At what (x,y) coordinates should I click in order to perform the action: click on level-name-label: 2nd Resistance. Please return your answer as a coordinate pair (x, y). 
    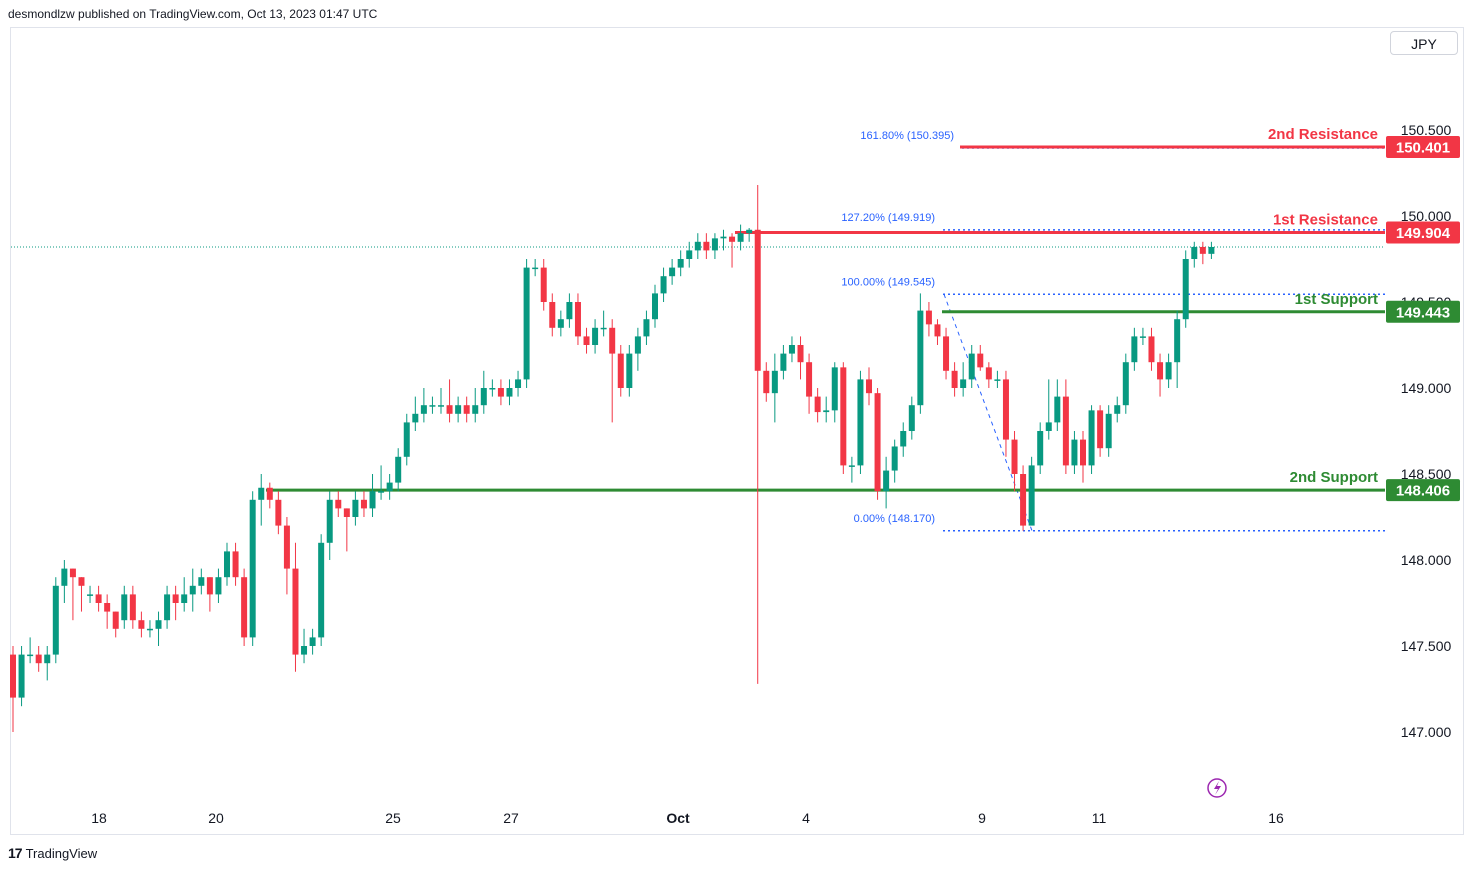
    Looking at the image, I should click on (1323, 134).